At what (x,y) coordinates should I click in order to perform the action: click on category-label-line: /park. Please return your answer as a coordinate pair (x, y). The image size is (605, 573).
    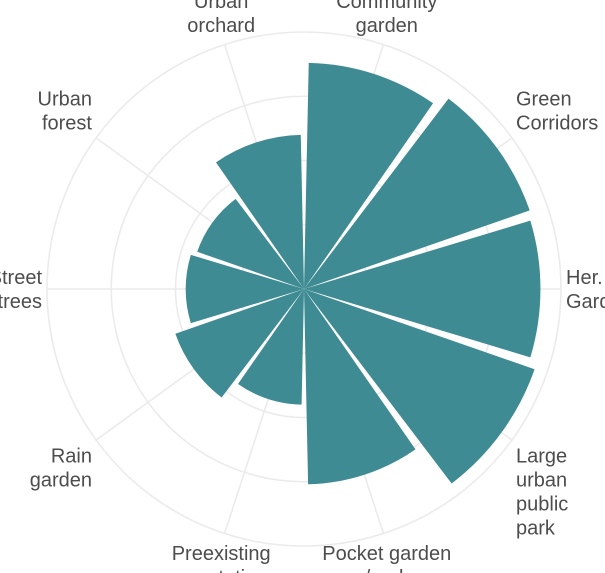
    Looking at the image, I should click on (387, 570).